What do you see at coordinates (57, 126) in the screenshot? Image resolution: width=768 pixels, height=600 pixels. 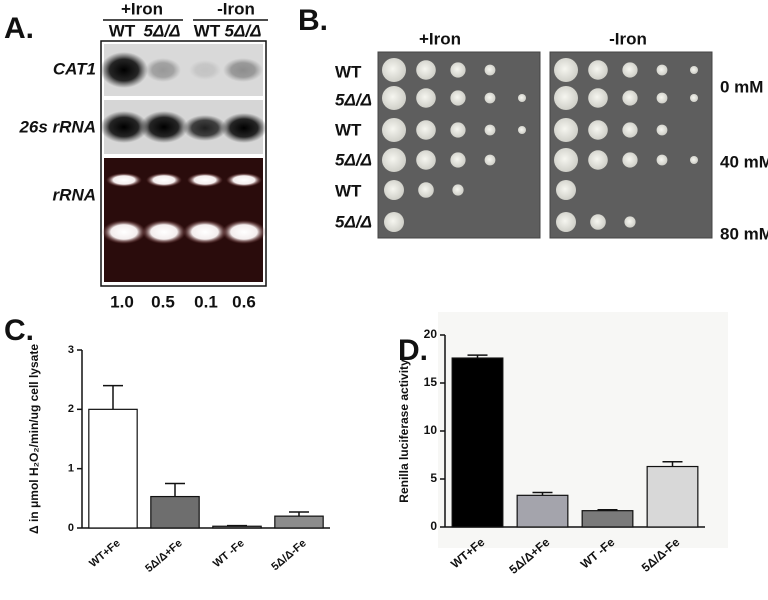 I see `row-label: 26s rRNA` at bounding box center [57, 126].